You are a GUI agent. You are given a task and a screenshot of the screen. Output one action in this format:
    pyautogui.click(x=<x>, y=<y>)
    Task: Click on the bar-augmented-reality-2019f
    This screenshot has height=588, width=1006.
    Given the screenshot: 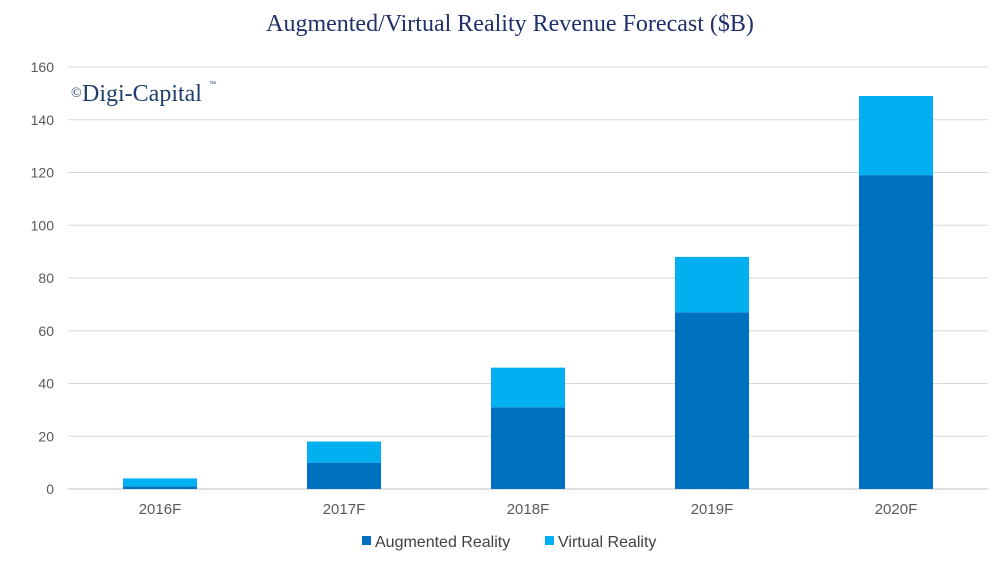 What is the action you would take?
    pyautogui.click(x=712, y=400)
    